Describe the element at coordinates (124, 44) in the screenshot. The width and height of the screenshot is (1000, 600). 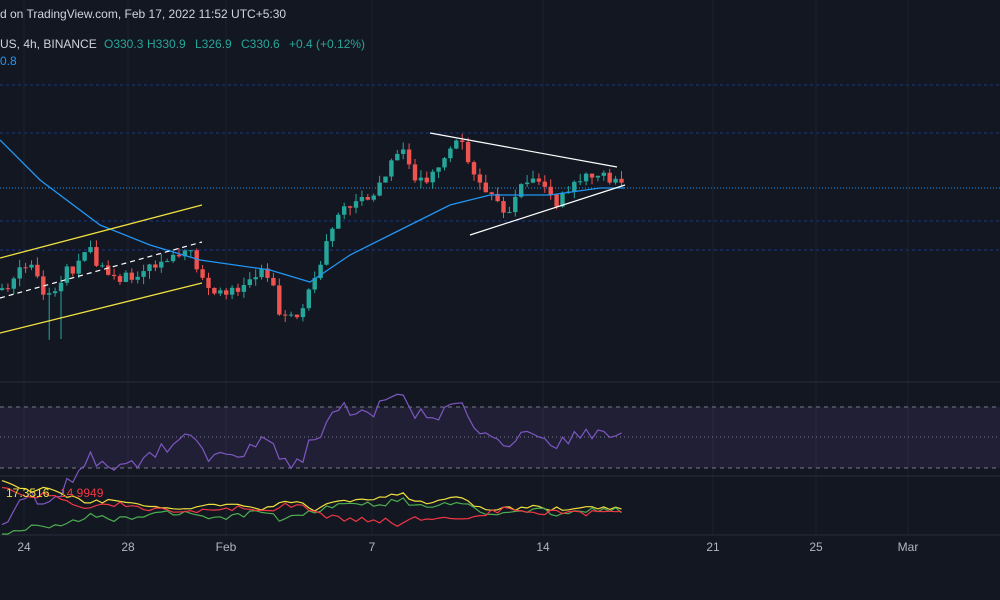
I see `legend-open: O330.3` at that location.